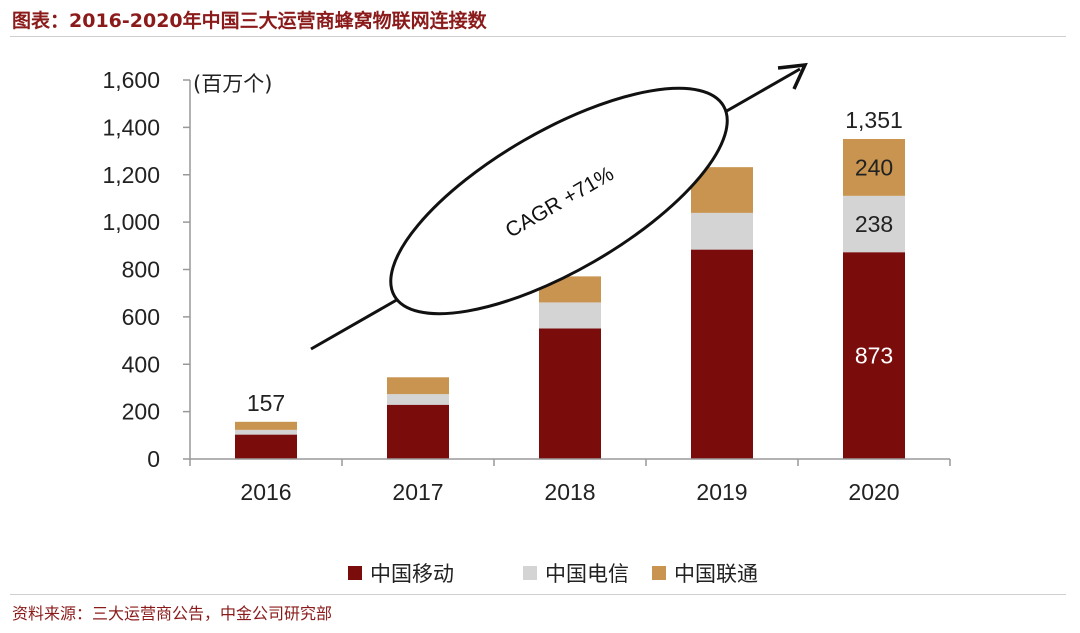 The height and width of the screenshot is (633, 1080). Describe the element at coordinates (417, 492) in the screenshot. I see `x-tick-label: 2017` at that location.